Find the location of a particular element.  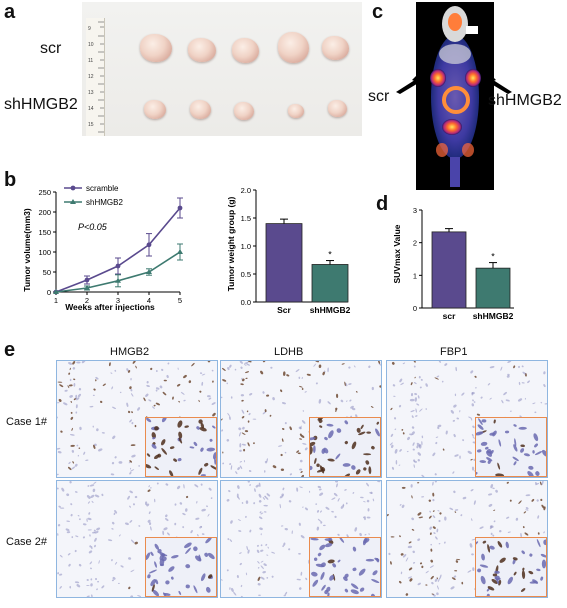

ruler-label: 13 is located at coordinates (91, 93).